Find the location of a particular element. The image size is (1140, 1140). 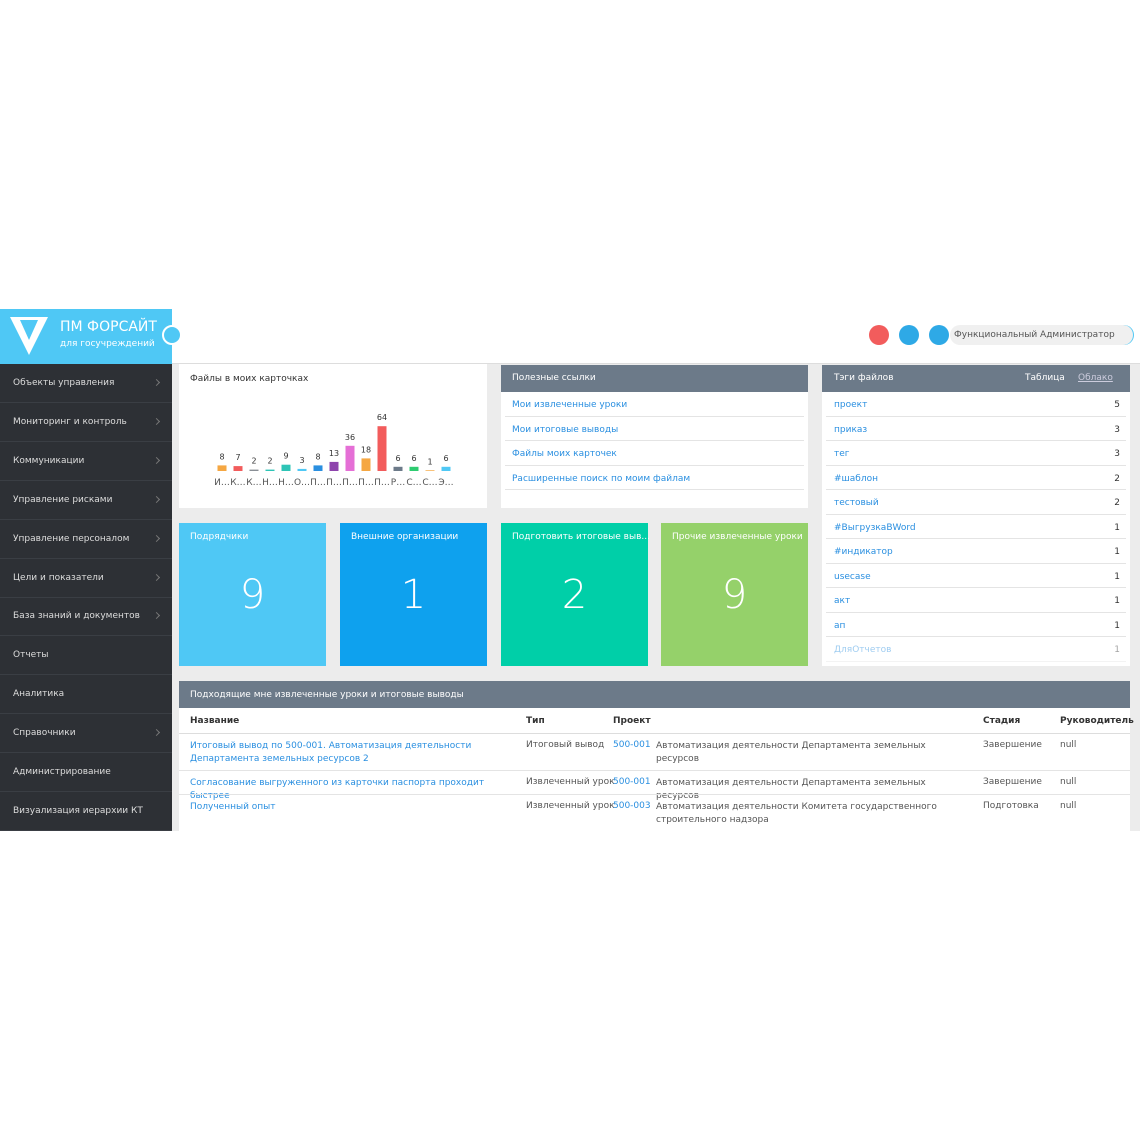

menu-toggle is located at coordinates (172, 335).